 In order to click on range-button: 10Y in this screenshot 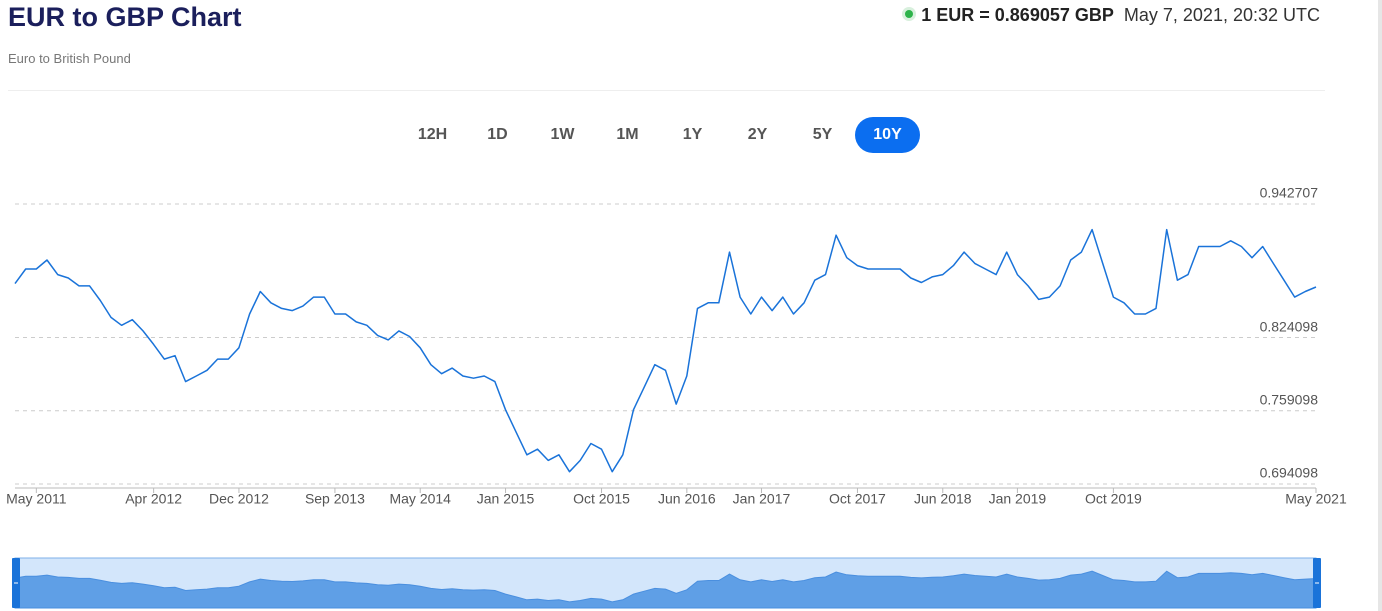, I will do `click(887, 135)`.